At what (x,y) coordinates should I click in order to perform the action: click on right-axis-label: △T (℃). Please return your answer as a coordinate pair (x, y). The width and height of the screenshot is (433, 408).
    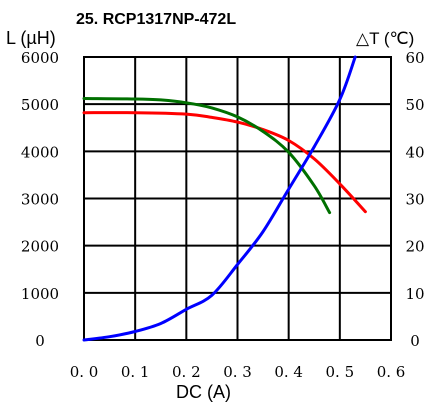
    Looking at the image, I should click on (385, 38).